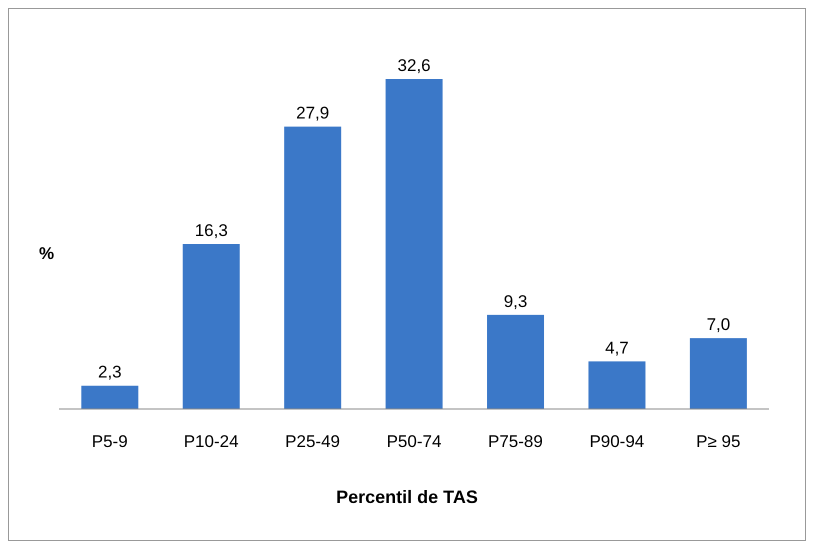 The height and width of the screenshot is (549, 814). Describe the element at coordinates (718, 442) in the screenshot. I see `x-tick-label: P≥ 95` at that location.